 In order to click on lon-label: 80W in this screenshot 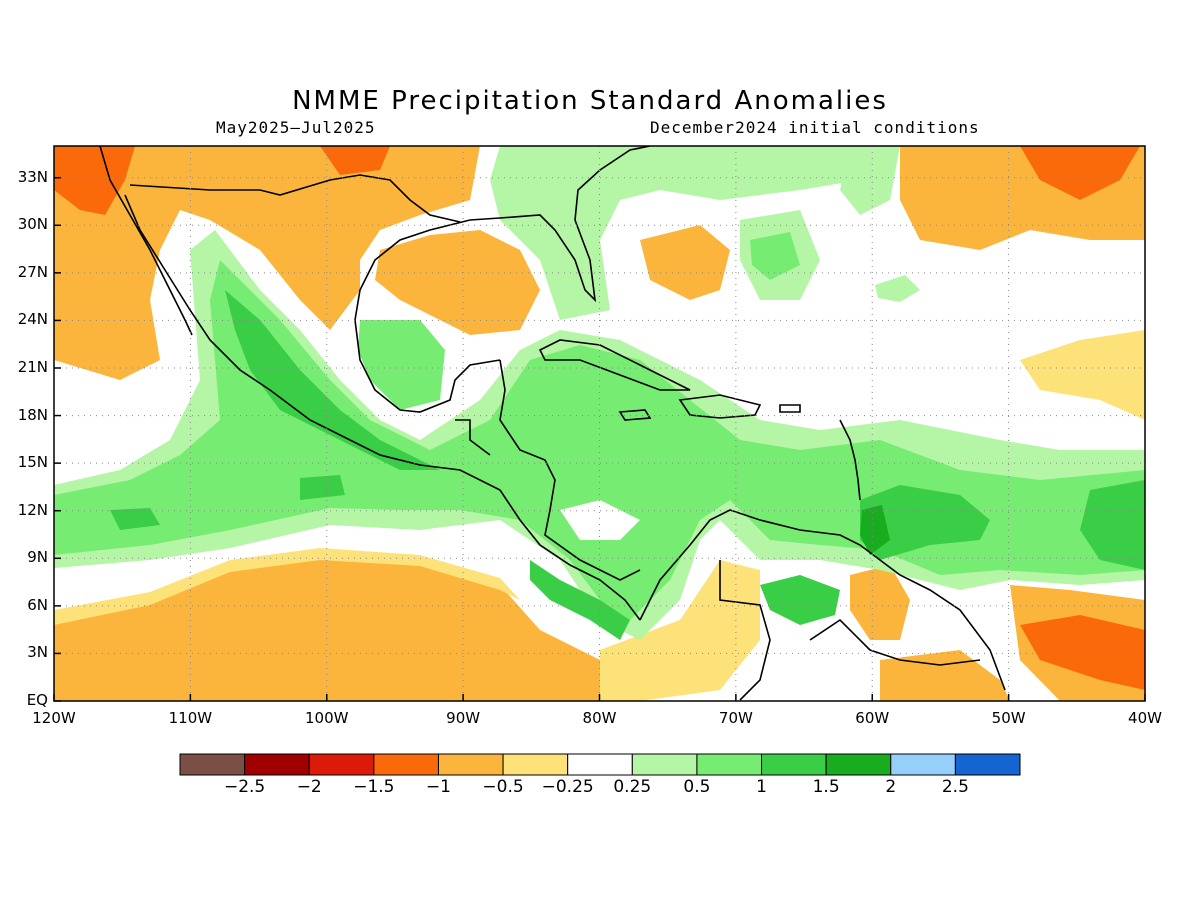, I will do `click(599, 718)`.